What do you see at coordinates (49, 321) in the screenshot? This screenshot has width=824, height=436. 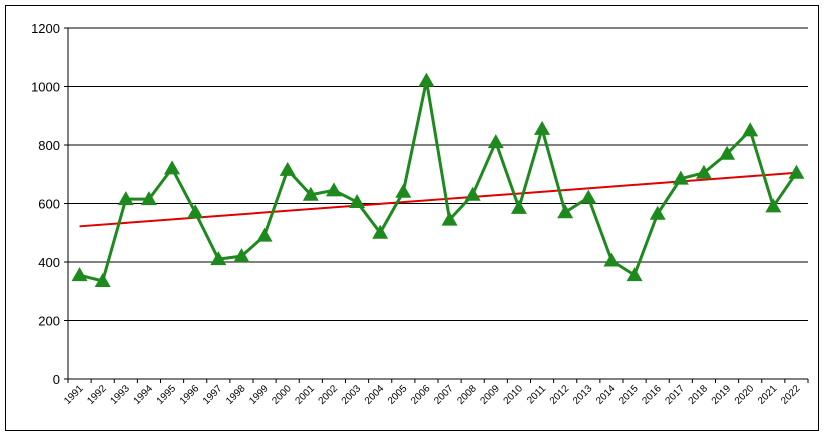 I see `y-tick-label: 200` at bounding box center [49, 321].